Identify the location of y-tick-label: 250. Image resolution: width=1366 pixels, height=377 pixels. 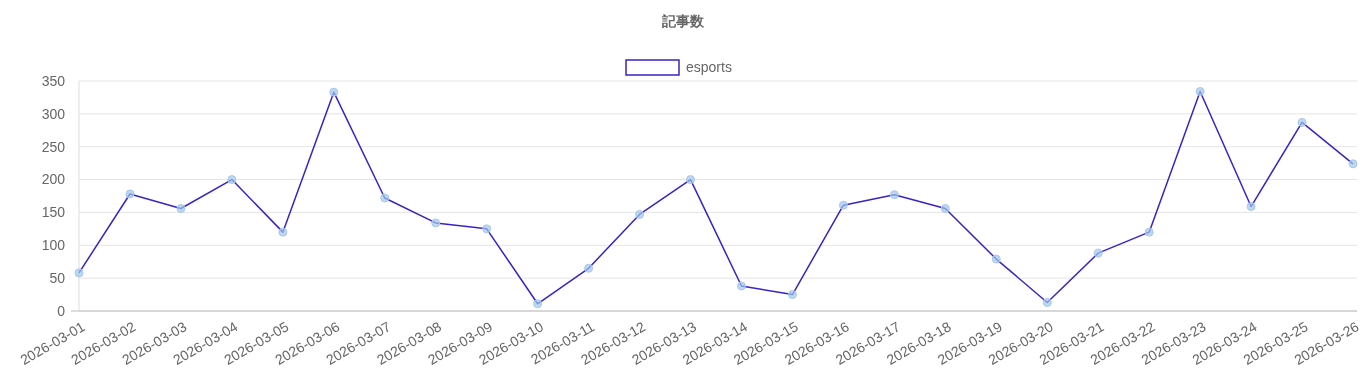
(53, 146).